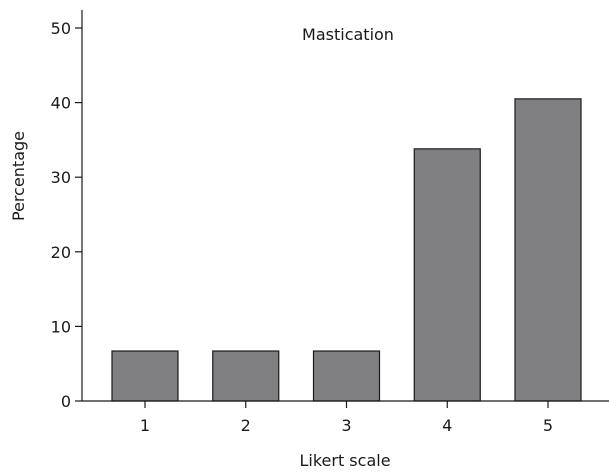 Image resolution: width=609 pixels, height=473 pixels. Describe the element at coordinates (66, 401) in the screenshot. I see `y-tick-label: 0` at that location.